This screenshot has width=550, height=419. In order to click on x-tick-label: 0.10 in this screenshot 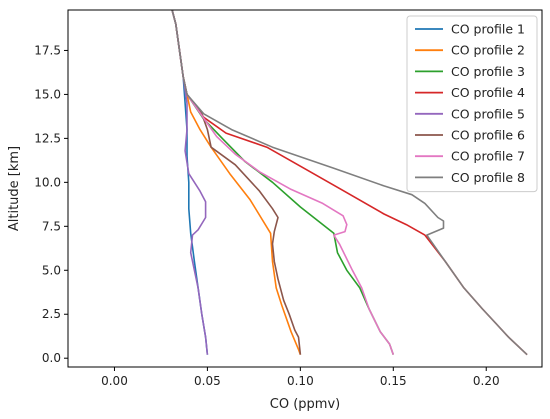, I will do `click(300, 381)`.